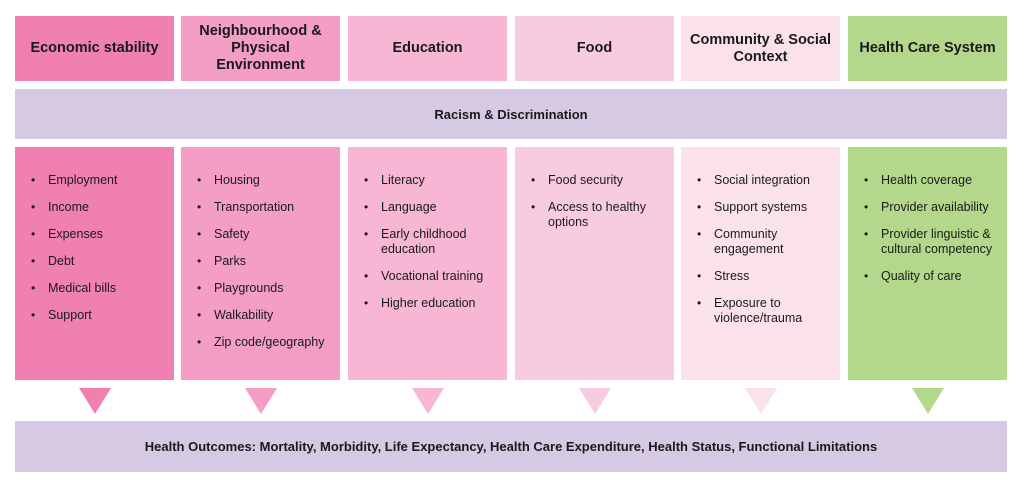  I want to click on list-item: Language, so click(430, 207).